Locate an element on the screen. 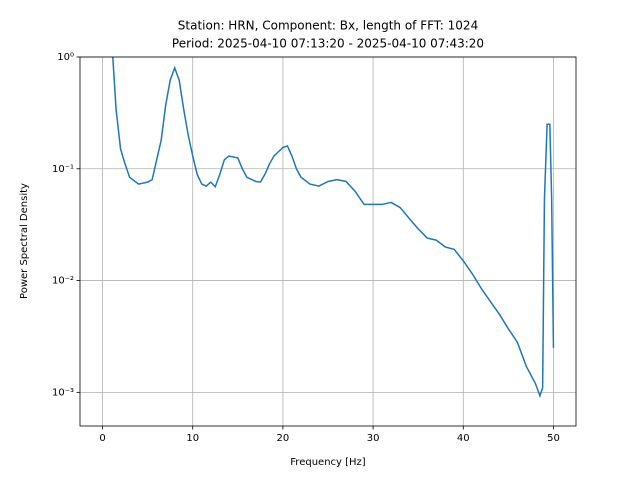 This screenshot has width=640, height=480. y-tick-label: 10⁻¹ is located at coordinates (63, 169).